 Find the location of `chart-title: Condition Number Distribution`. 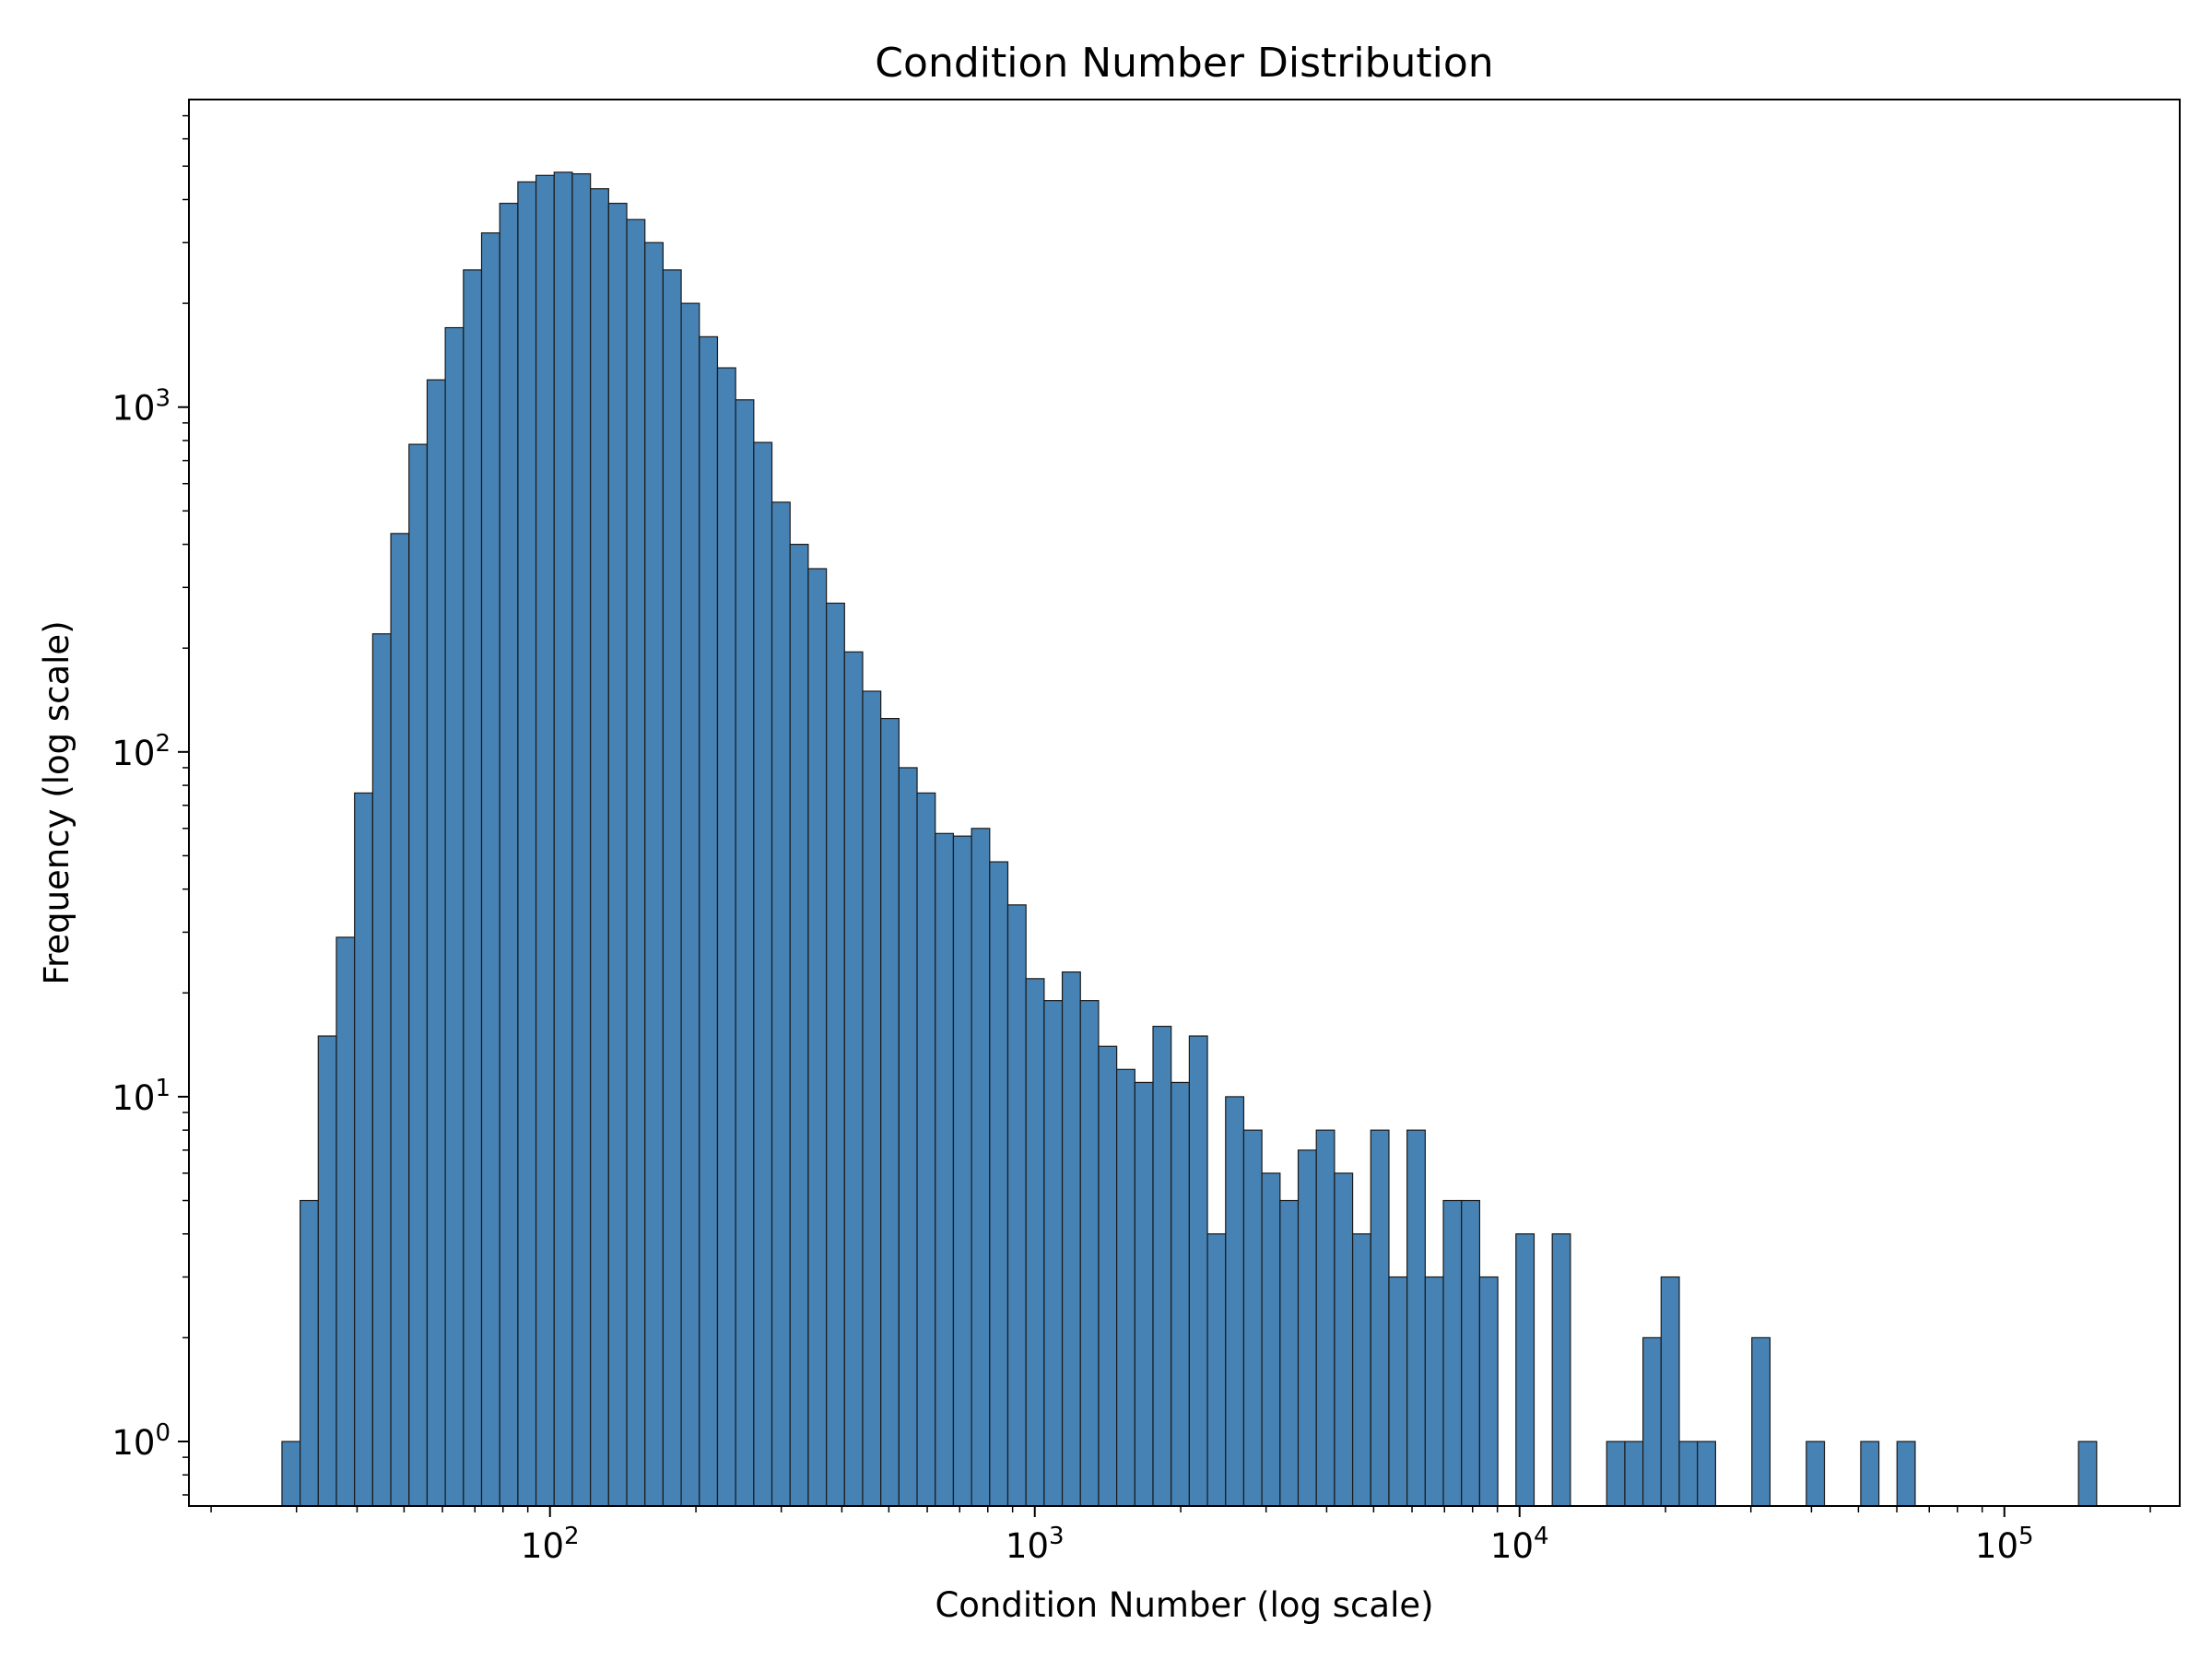

chart-title: Condition Number Distribution is located at coordinates (1184, 63).